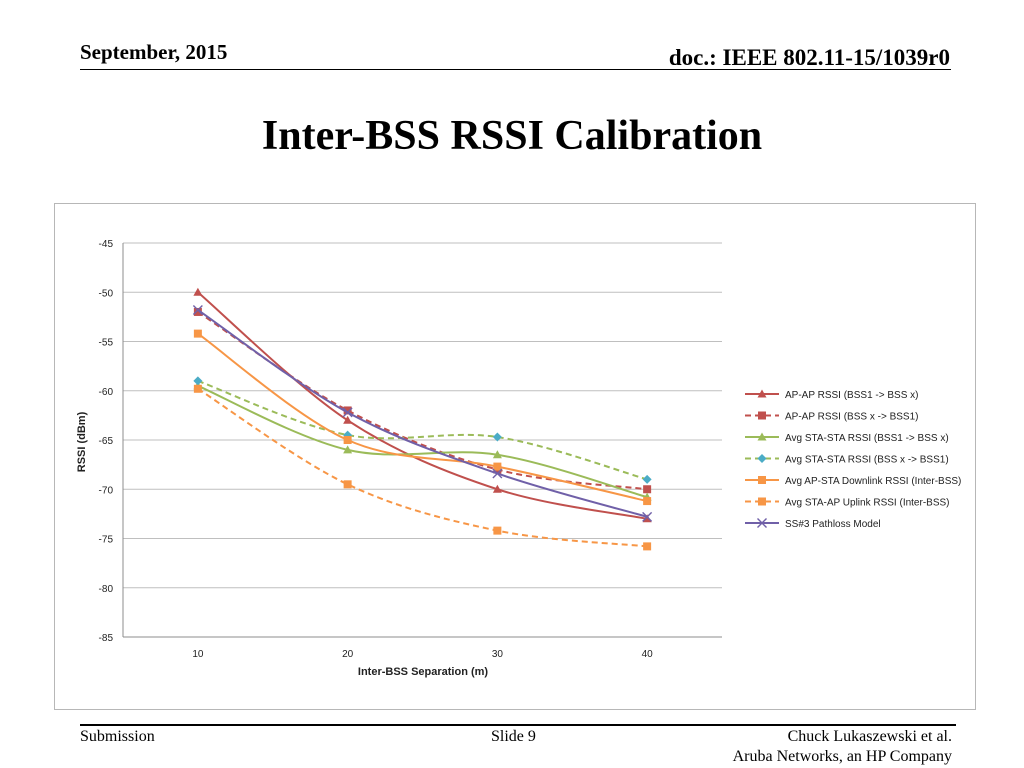 The image size is (1024, 768). What do you see at coordinates (106, 490) in the screenshot?
I see `y-tick-label: -70` at bounding box center [106, 490].